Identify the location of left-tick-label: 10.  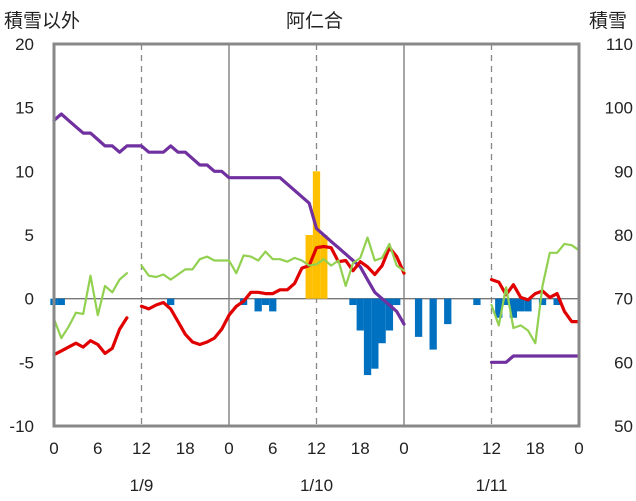
(24, 171).